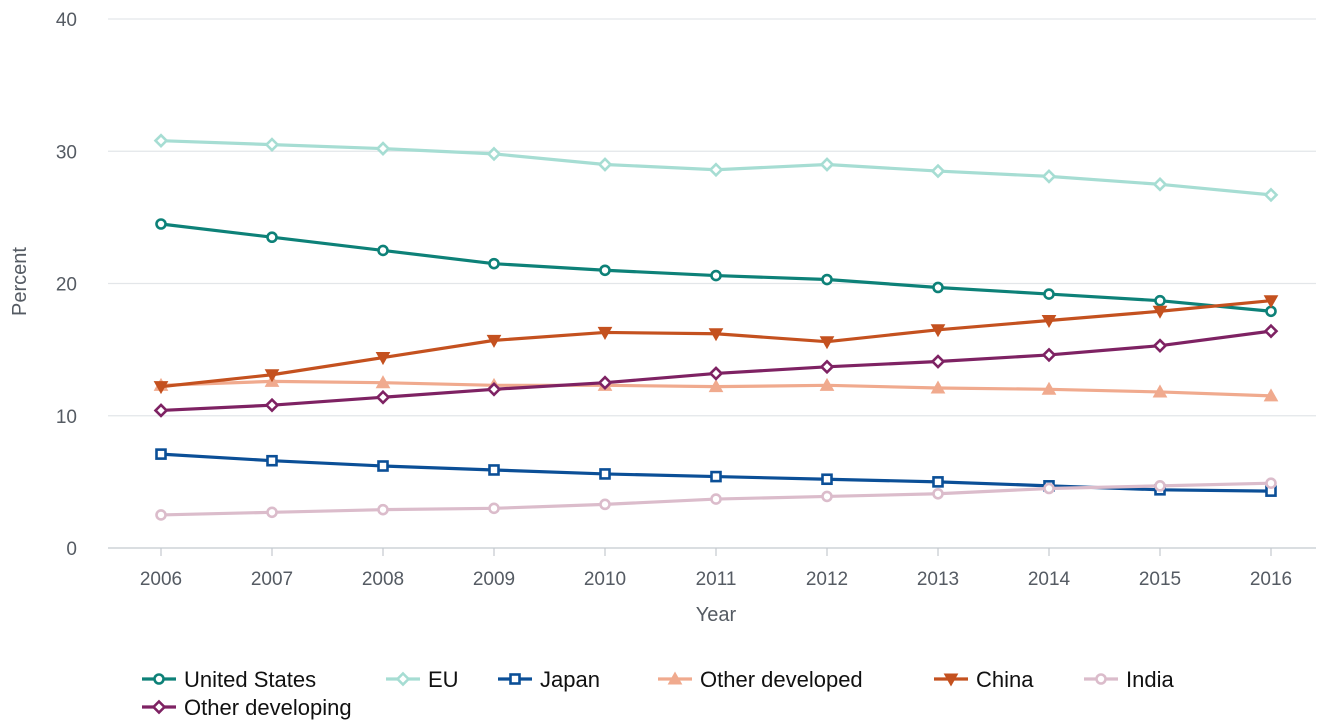  Describe the element at coordinates (827, 579) in the screenshot. I see `x-tick-label: 2012` at that location.